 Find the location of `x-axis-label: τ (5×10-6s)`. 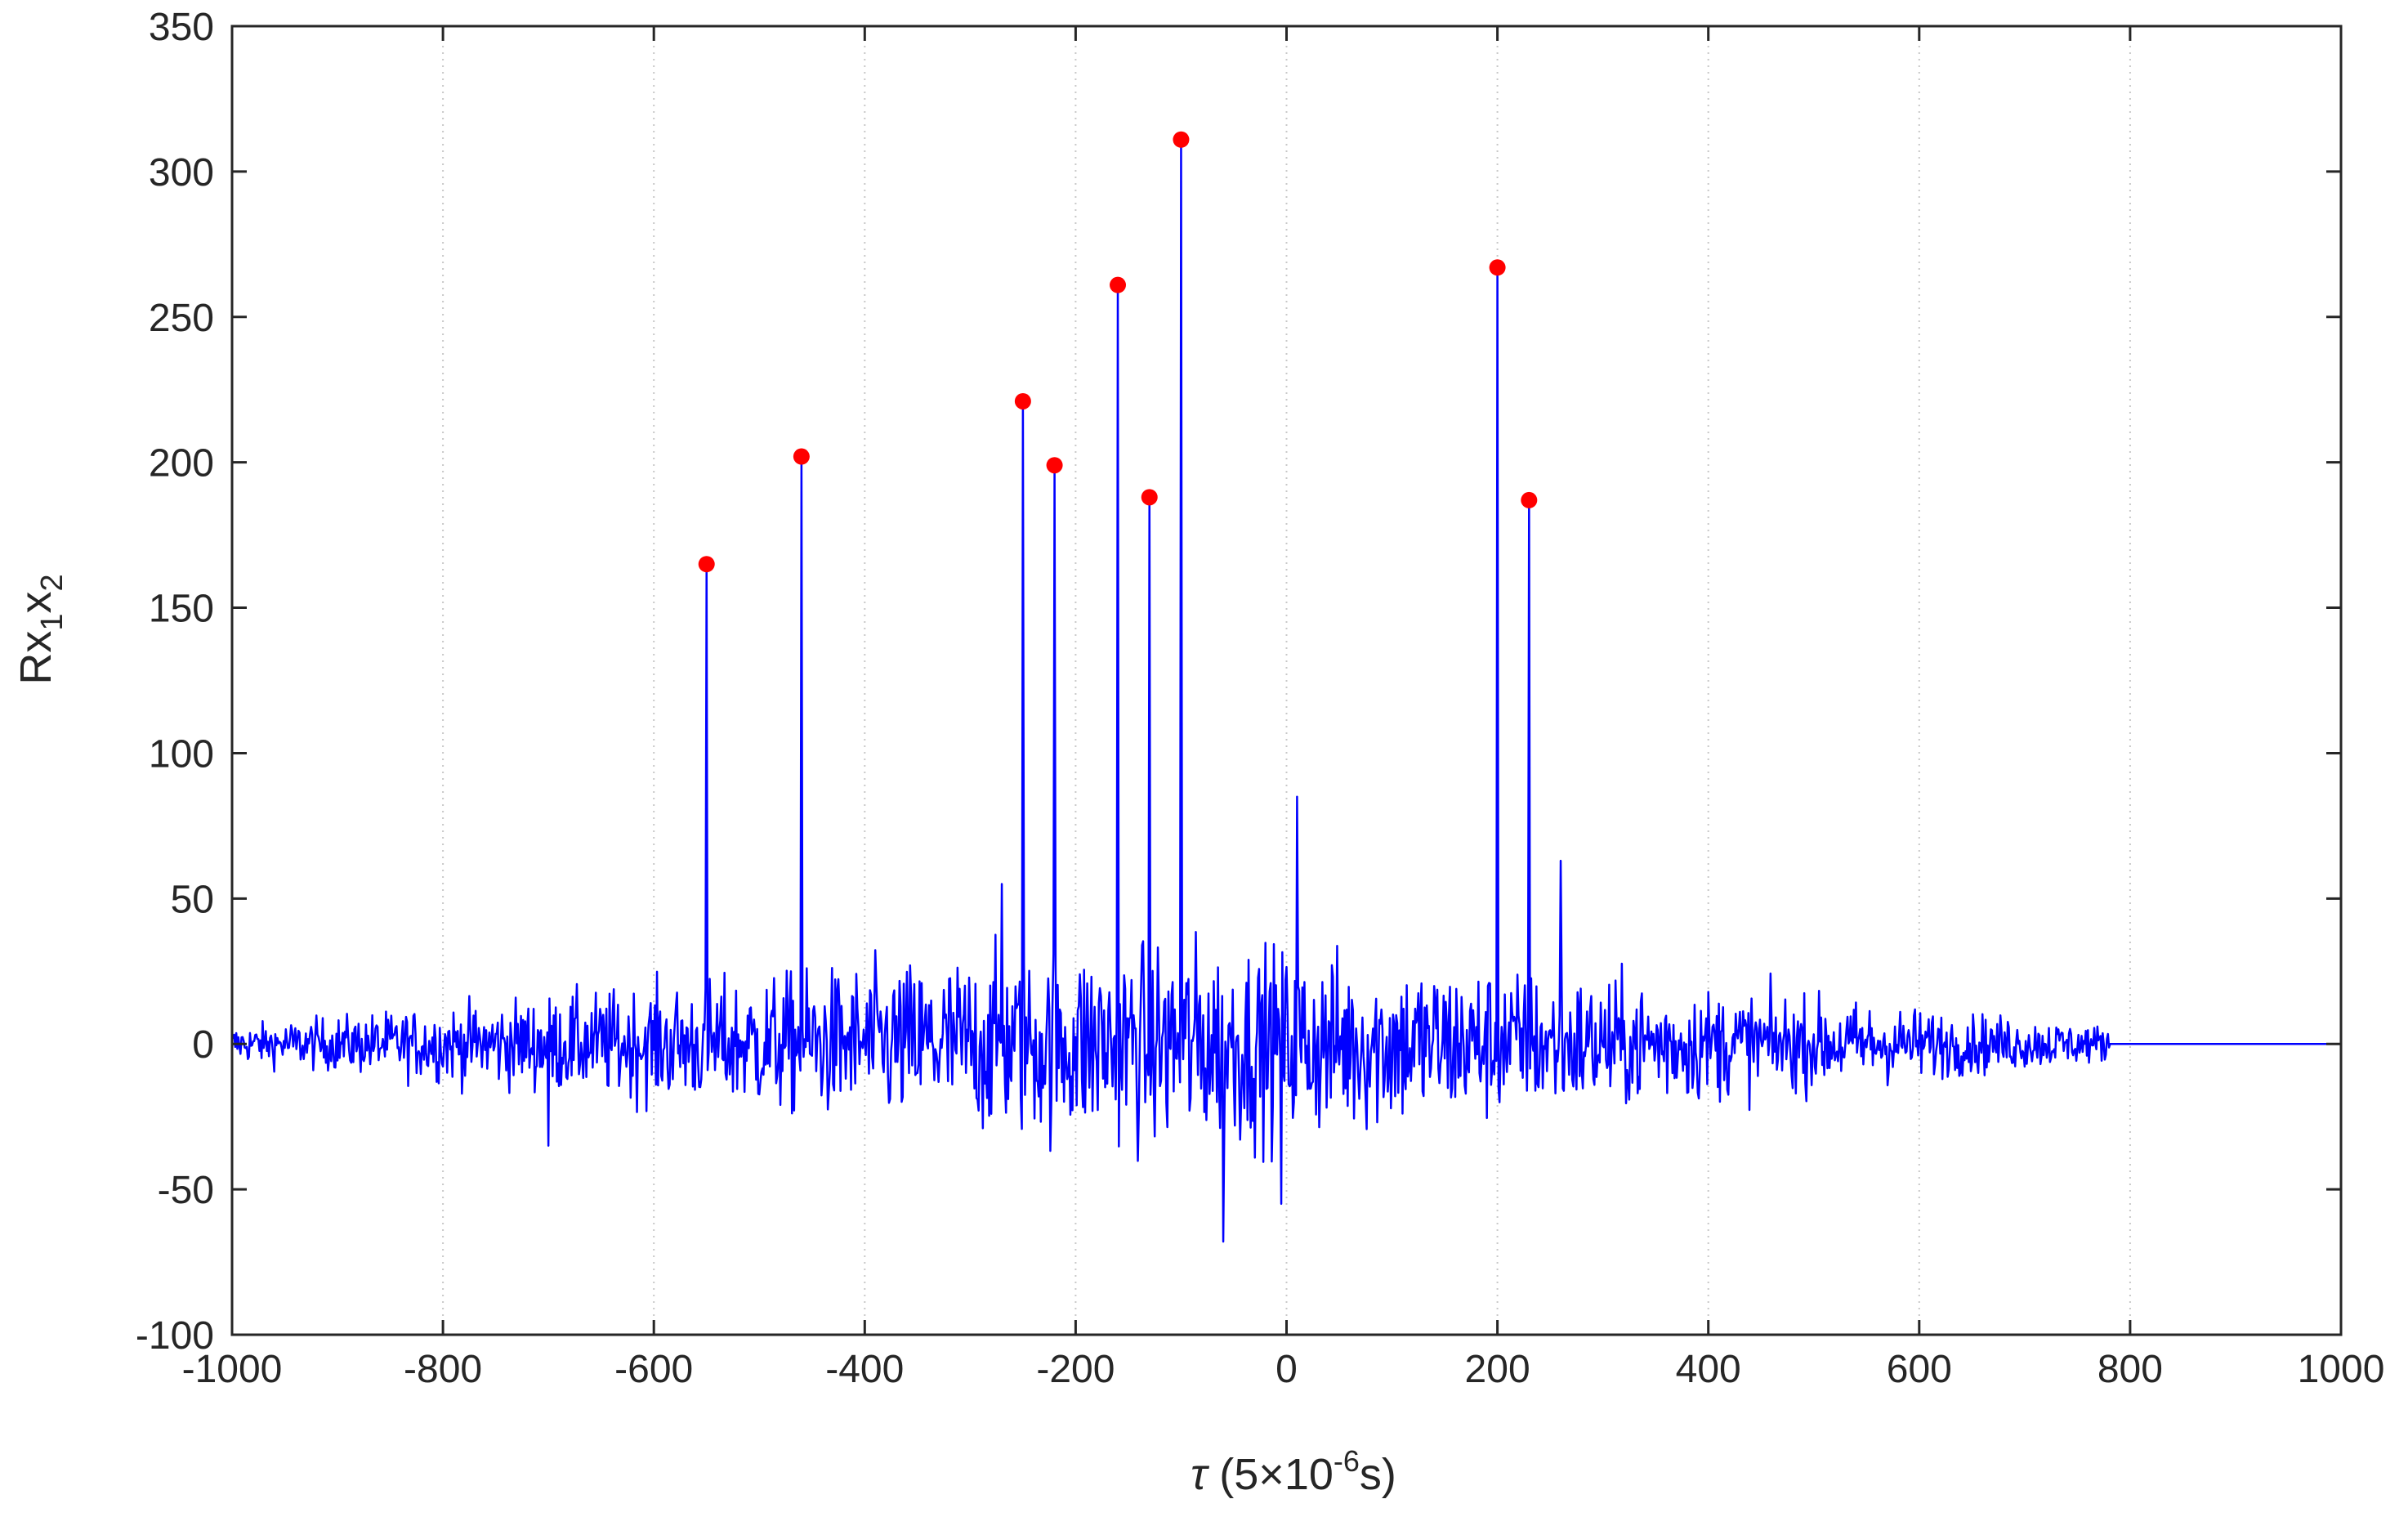

x-axis-label: τ (5×10-6s) is located at coordinates (1293, 1471).